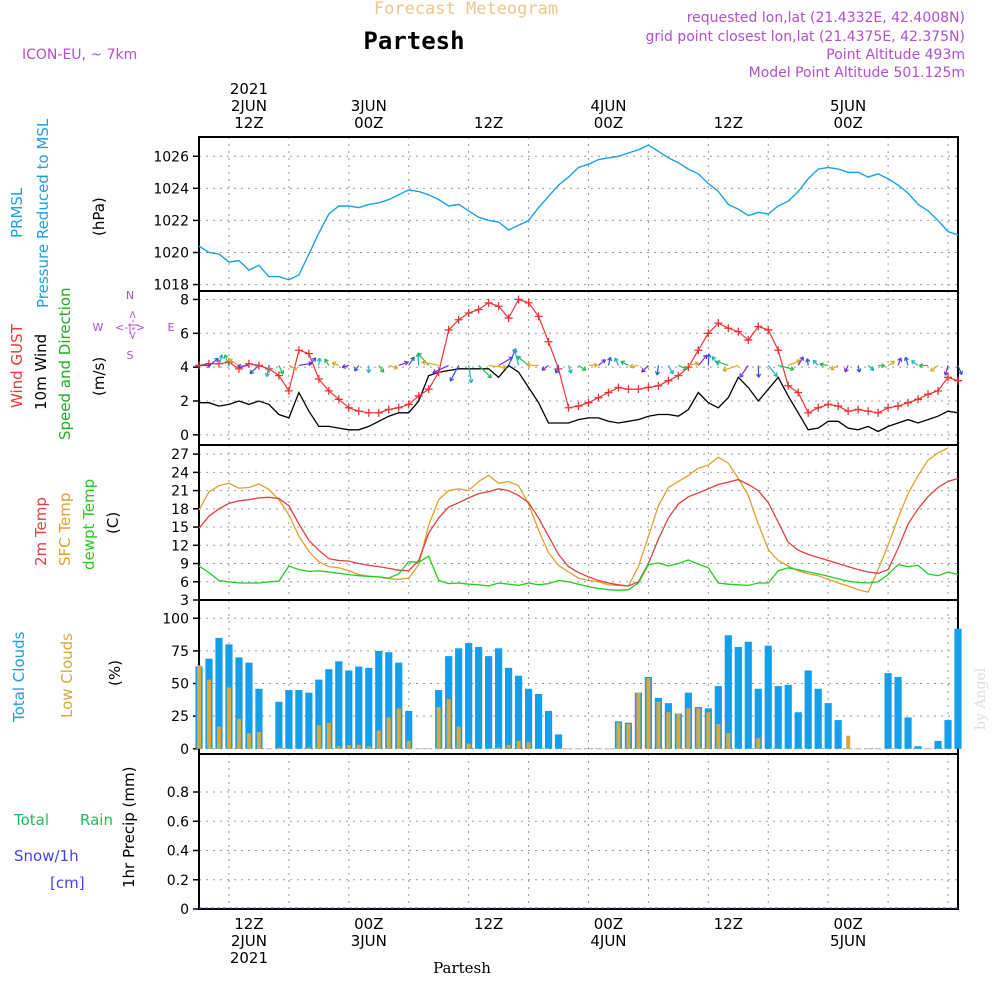 The width and height of the screenshot is (1000, 1000). What do you see at coordinates (132, 325) in the screenshot?
I see `compass-arrows-vertical: <-|->` at bounding box center [132, 325].